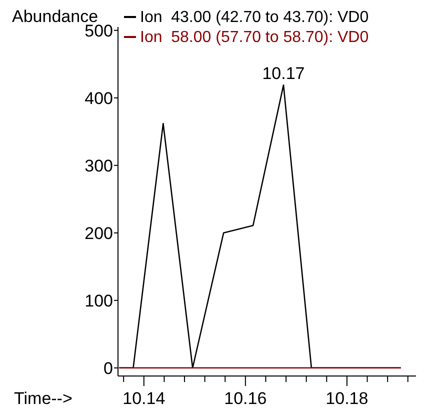  What do you see at coordinates (254, 17) in the screenshot?
I see `legend-label: Ion 43.00 (42.70 to 43.70): VD0` at bounding box center [254, 17].